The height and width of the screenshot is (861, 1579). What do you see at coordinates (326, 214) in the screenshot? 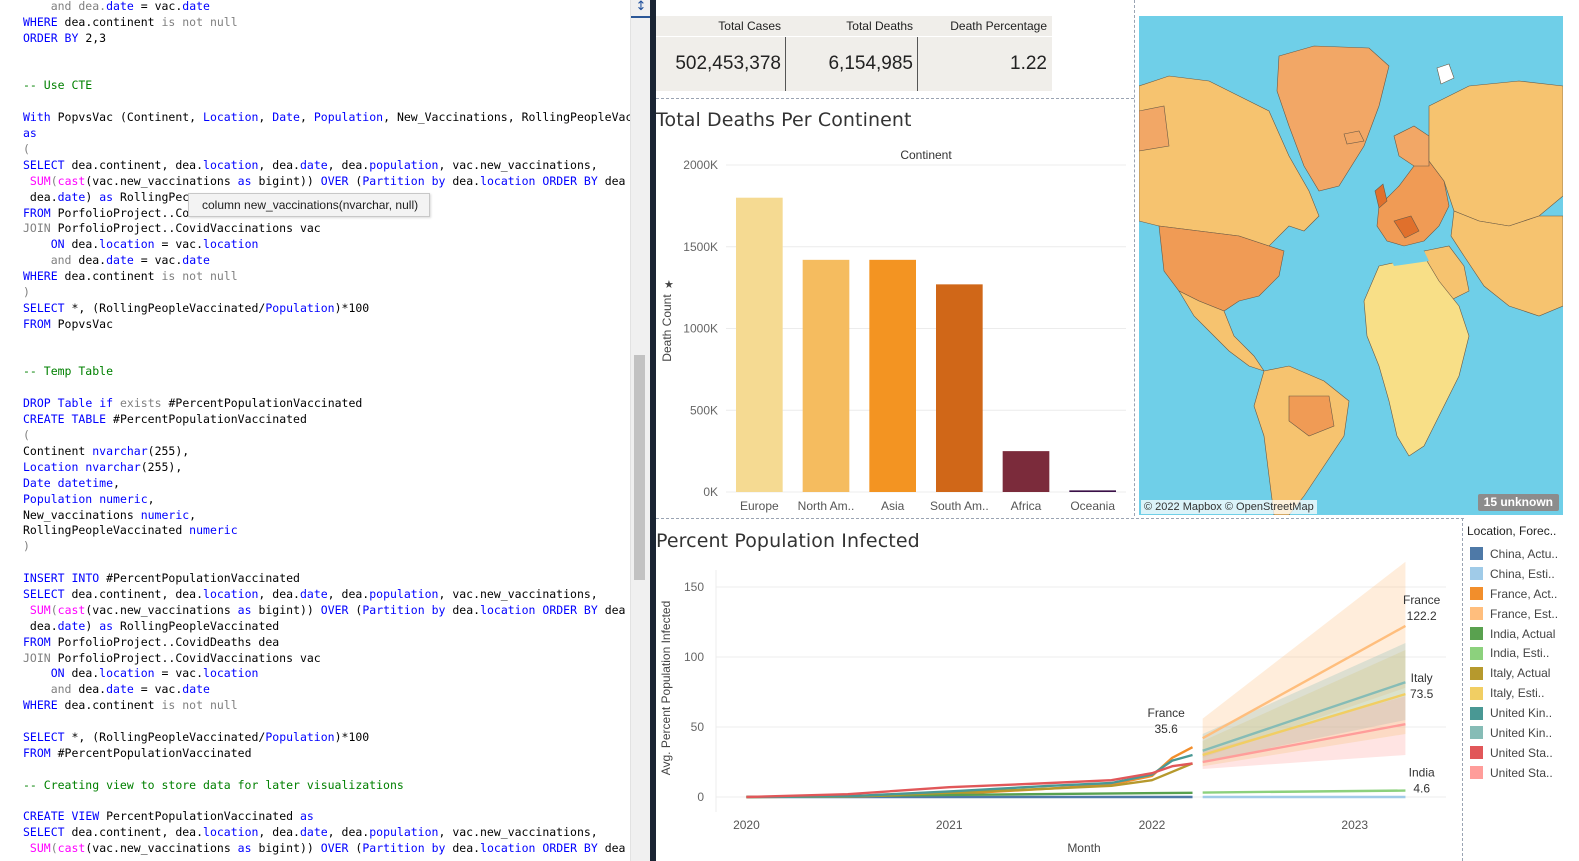
I see `code-line: FROM PorfolioProject..Co` at bounding box center [326, 214].